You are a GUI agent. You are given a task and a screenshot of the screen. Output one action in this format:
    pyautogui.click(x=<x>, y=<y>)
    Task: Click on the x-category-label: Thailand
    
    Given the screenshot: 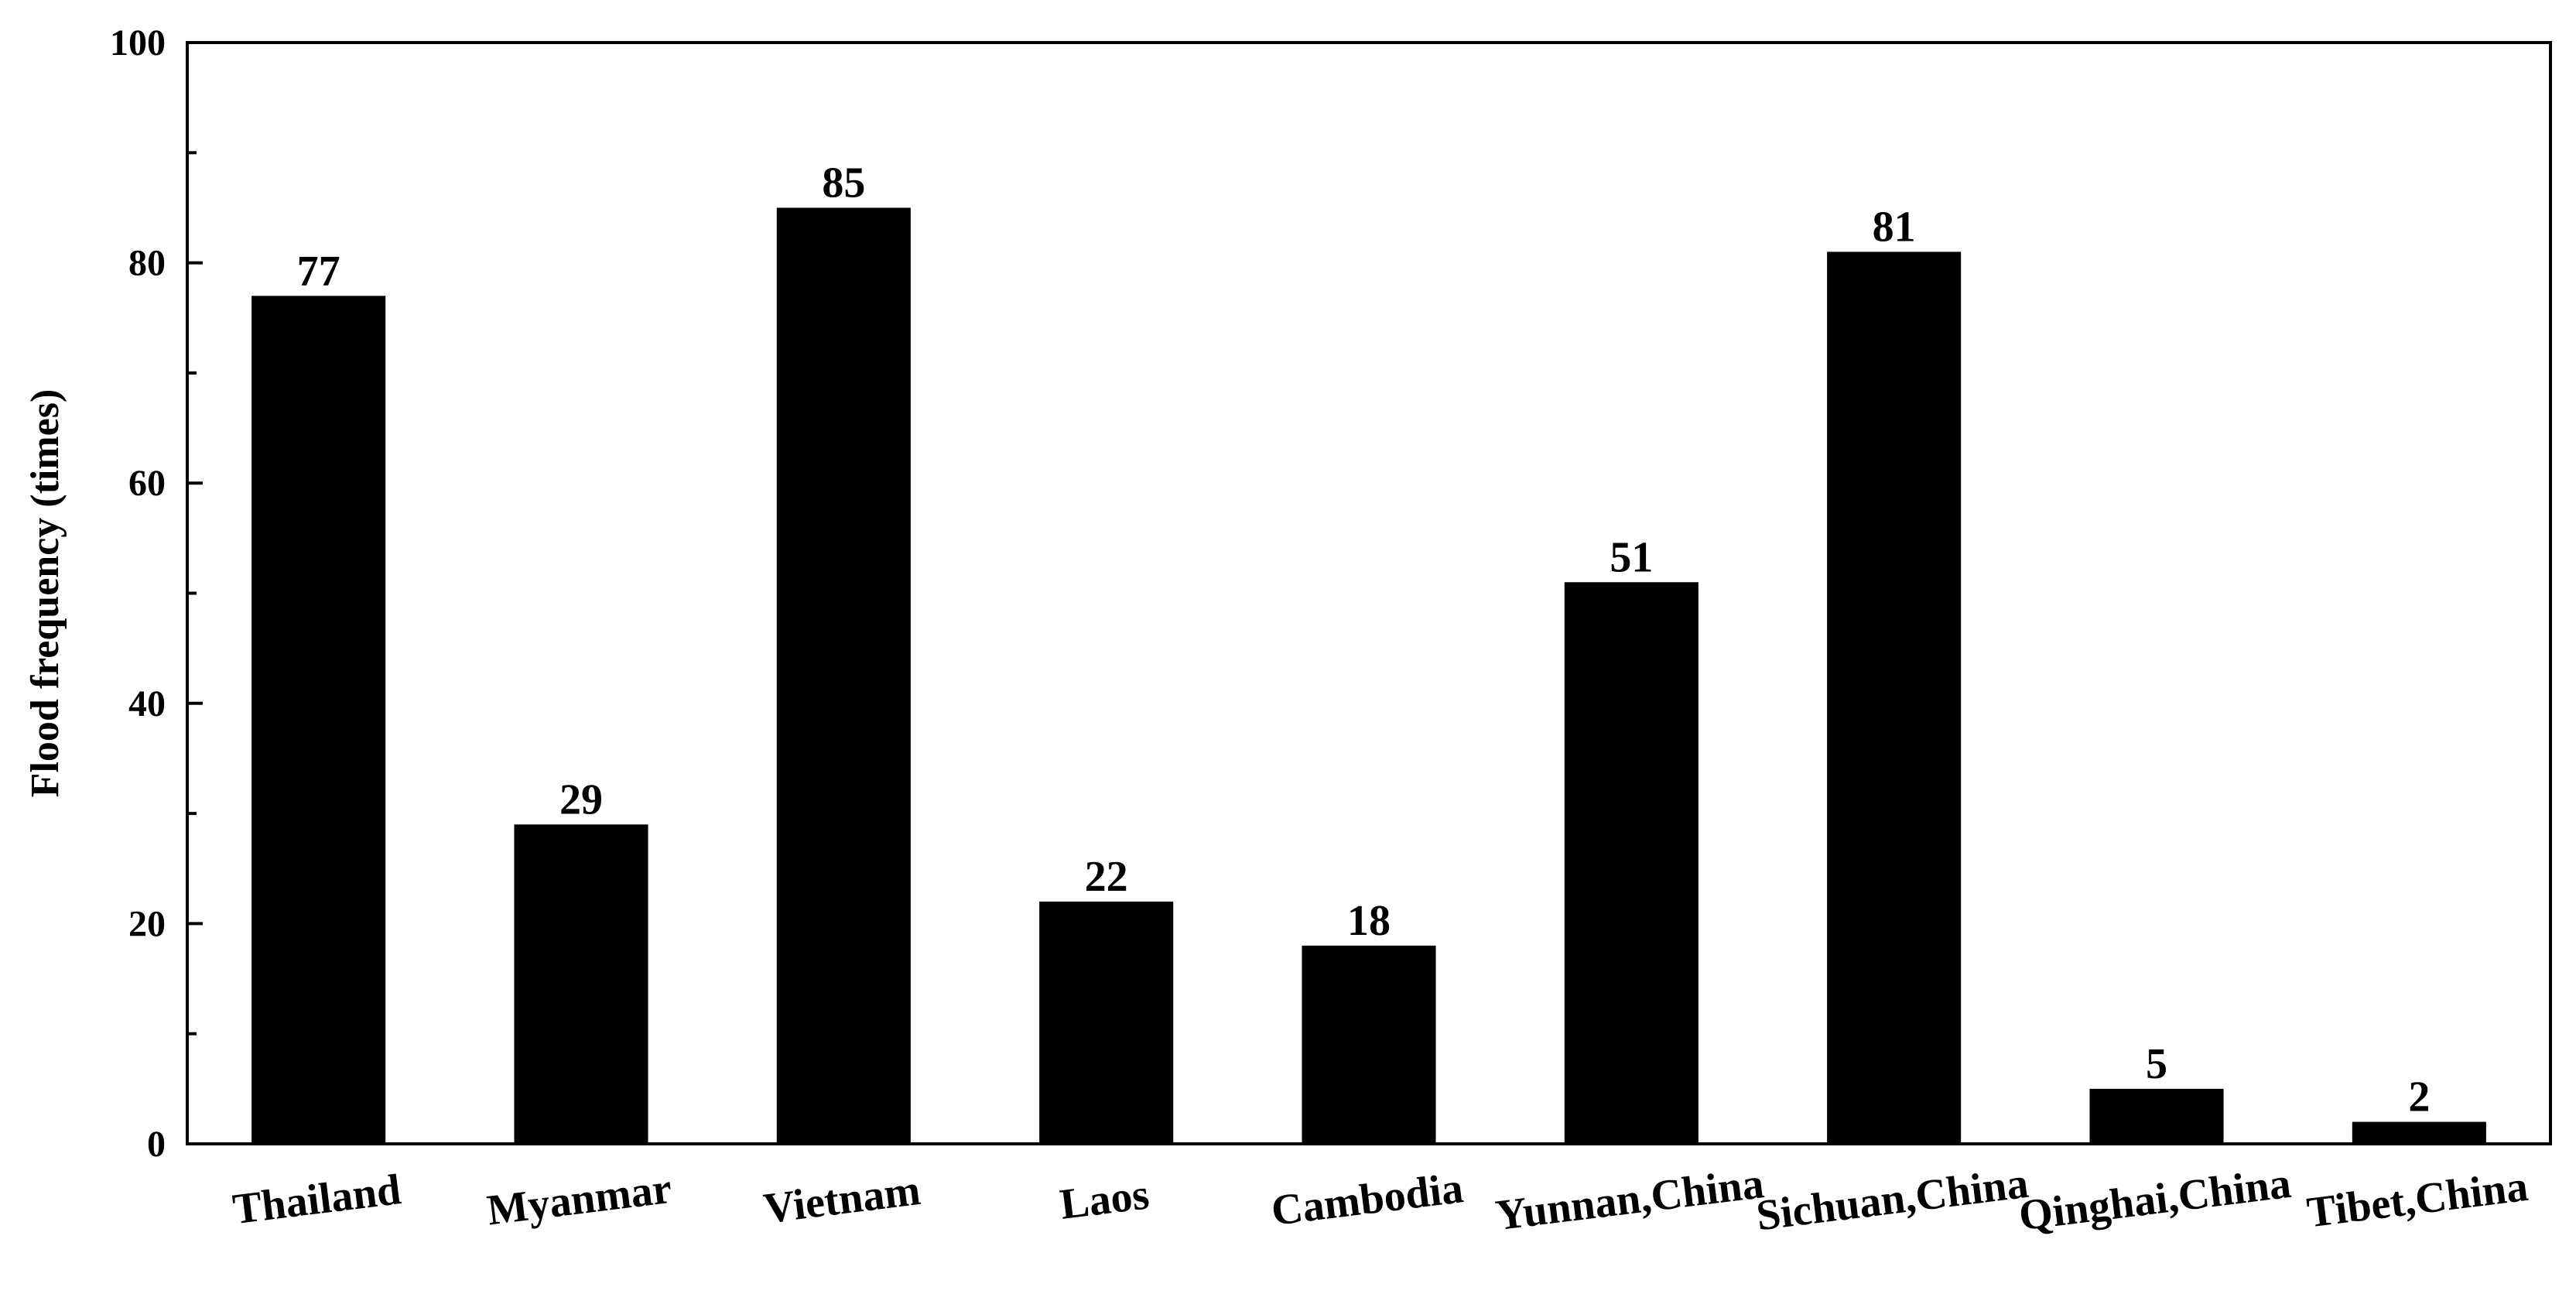 What is the action you would take?
    pyautogui.click(x=318, y=1200)
    